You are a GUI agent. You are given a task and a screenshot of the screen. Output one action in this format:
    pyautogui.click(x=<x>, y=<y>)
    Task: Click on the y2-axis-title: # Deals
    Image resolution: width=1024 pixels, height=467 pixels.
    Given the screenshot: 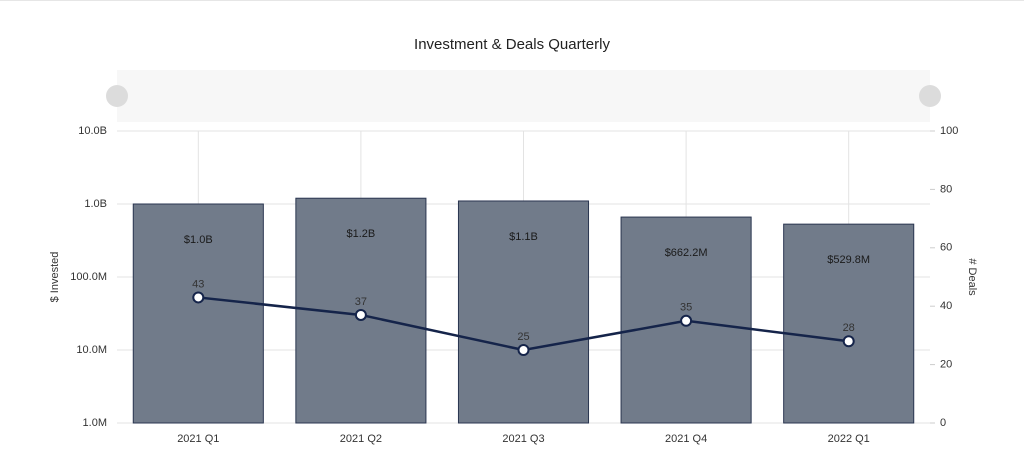 What is the action you would take?
    pyautogui.click(x=972, y=277)
    